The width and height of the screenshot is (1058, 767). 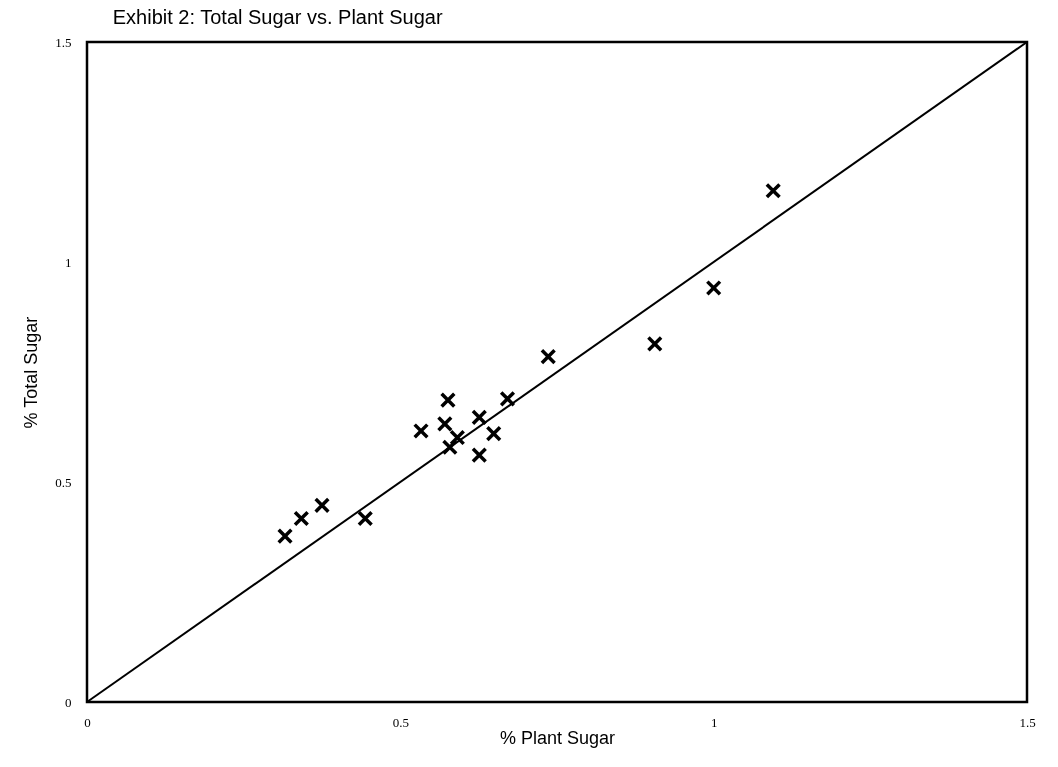 What do you see at coordinates (1027, 722) in the screenshot?
I see `x-tick-label: 1.5` at bounding box center [1027, 722].